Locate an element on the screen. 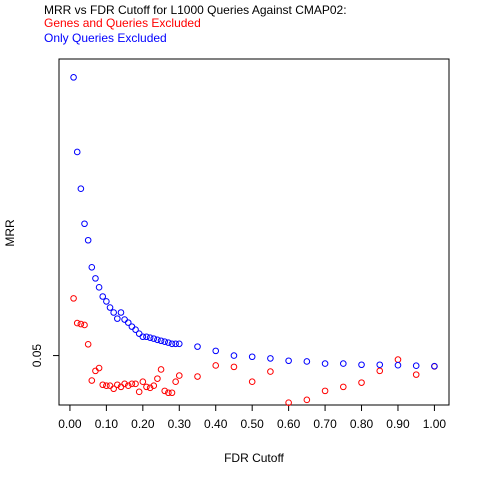  x-tick-label: 0.80 is located at coordinates (362, 424).